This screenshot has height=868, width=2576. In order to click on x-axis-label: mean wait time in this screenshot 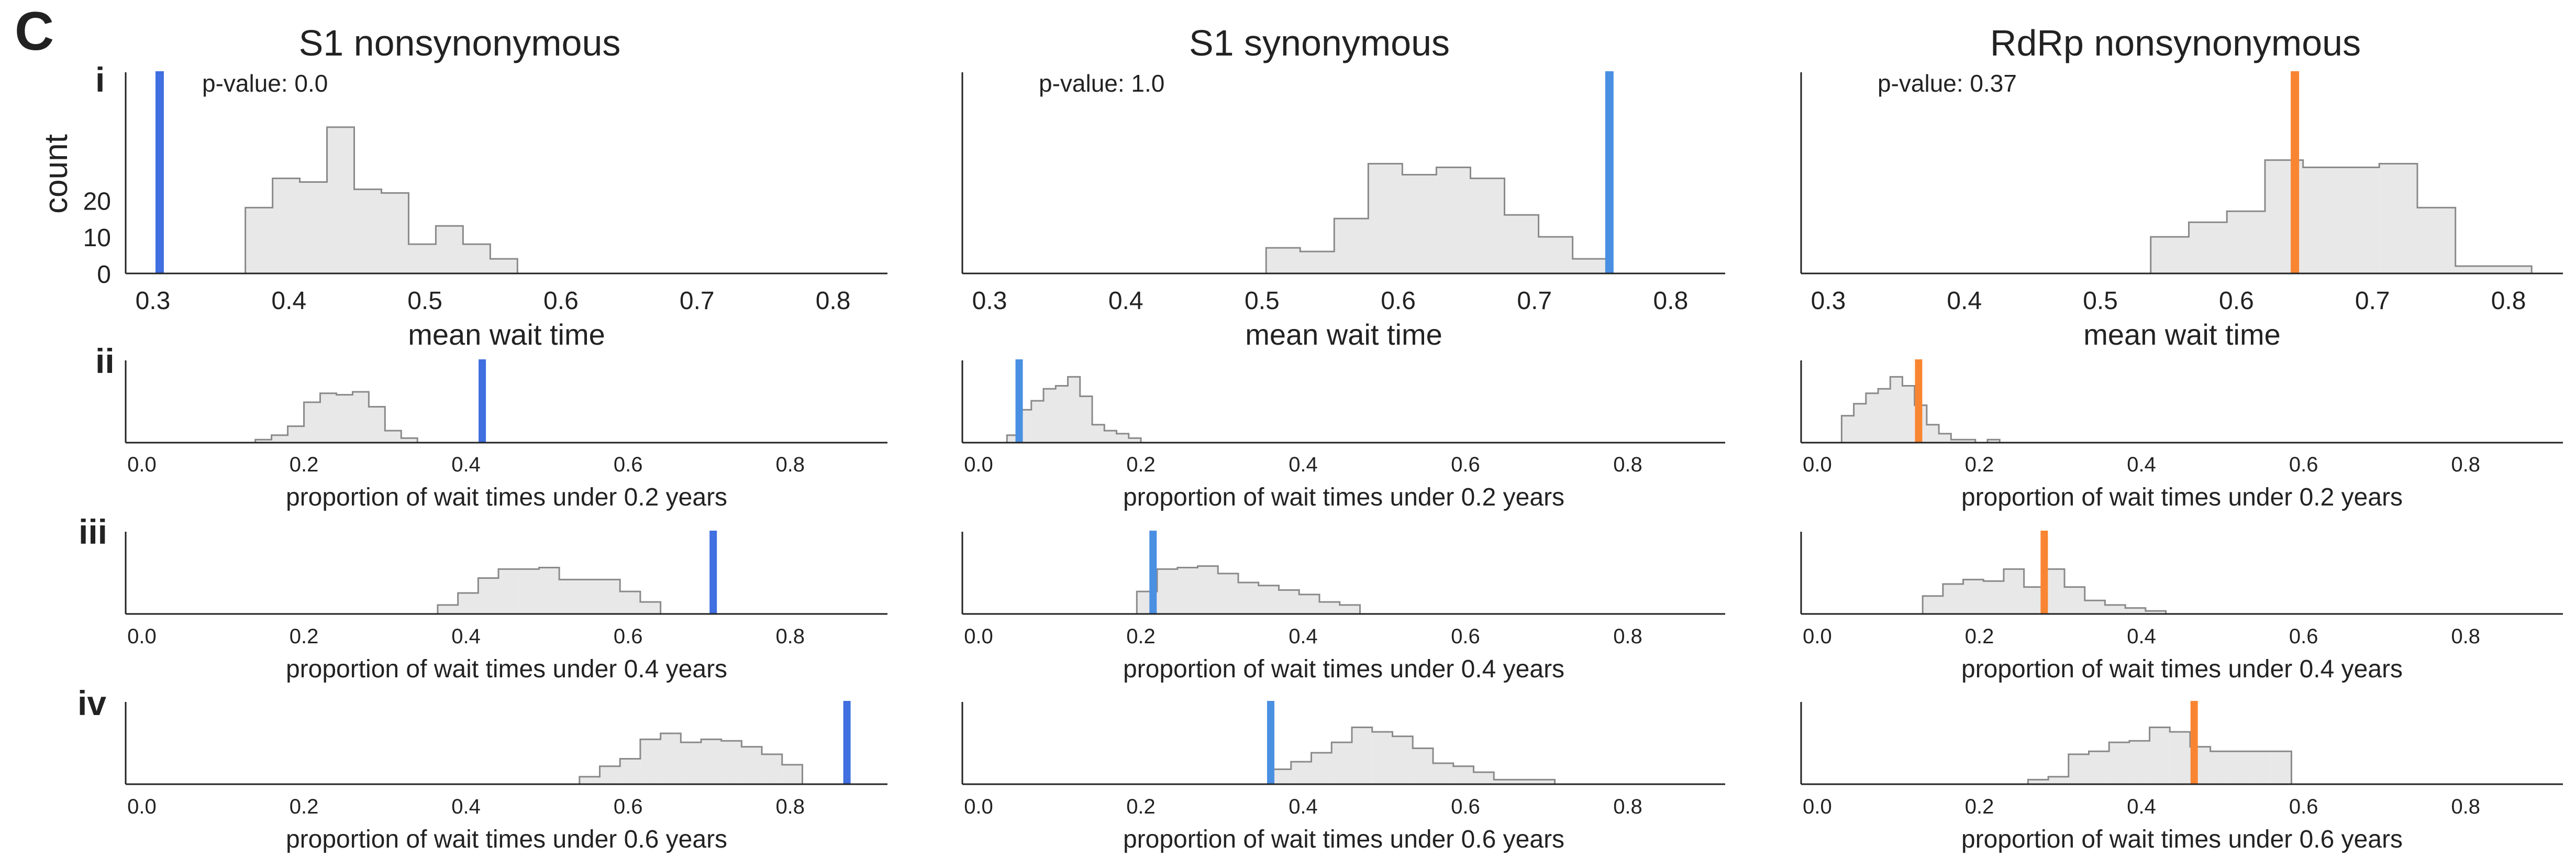, I will do `click(2182, 334)`.